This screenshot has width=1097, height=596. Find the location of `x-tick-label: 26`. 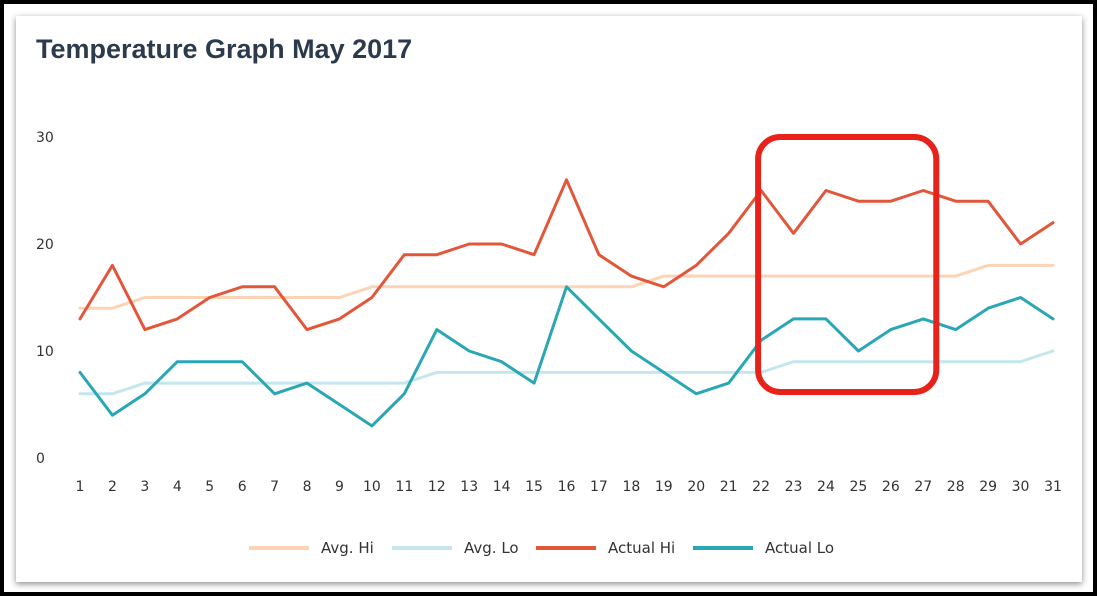

x-tick-label: 26 is located at coordinates (891, 487).